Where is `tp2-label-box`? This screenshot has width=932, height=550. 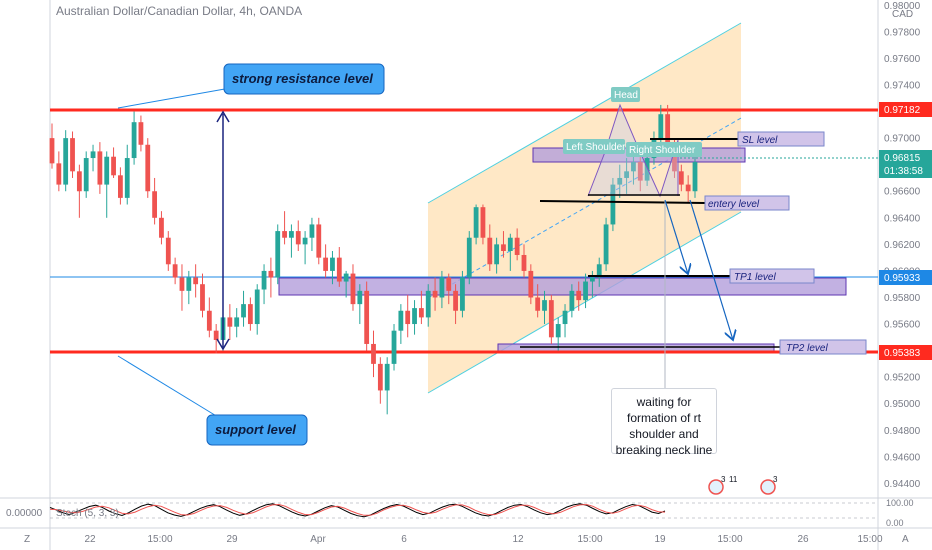 tp2-label-box is located at coordinates (823, 347).